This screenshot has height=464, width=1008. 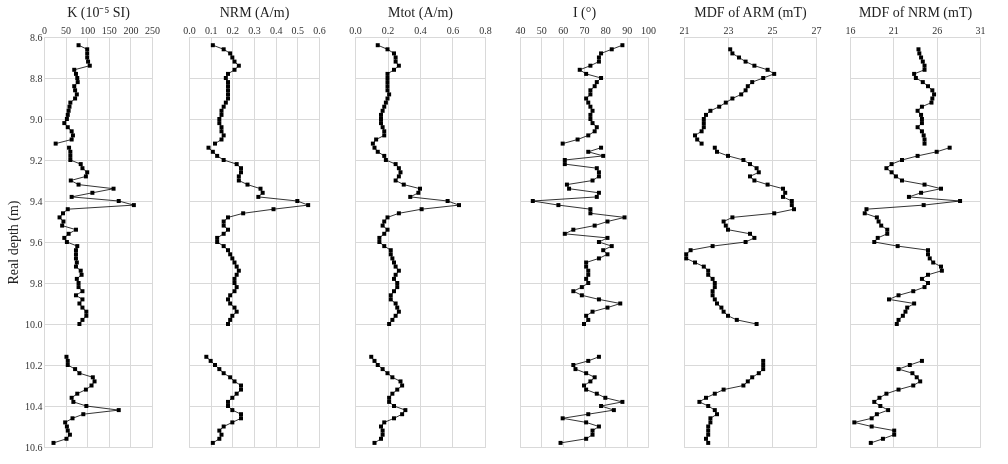 I want to click on x-tick-label: 0.8, so click(x=485, y=30).